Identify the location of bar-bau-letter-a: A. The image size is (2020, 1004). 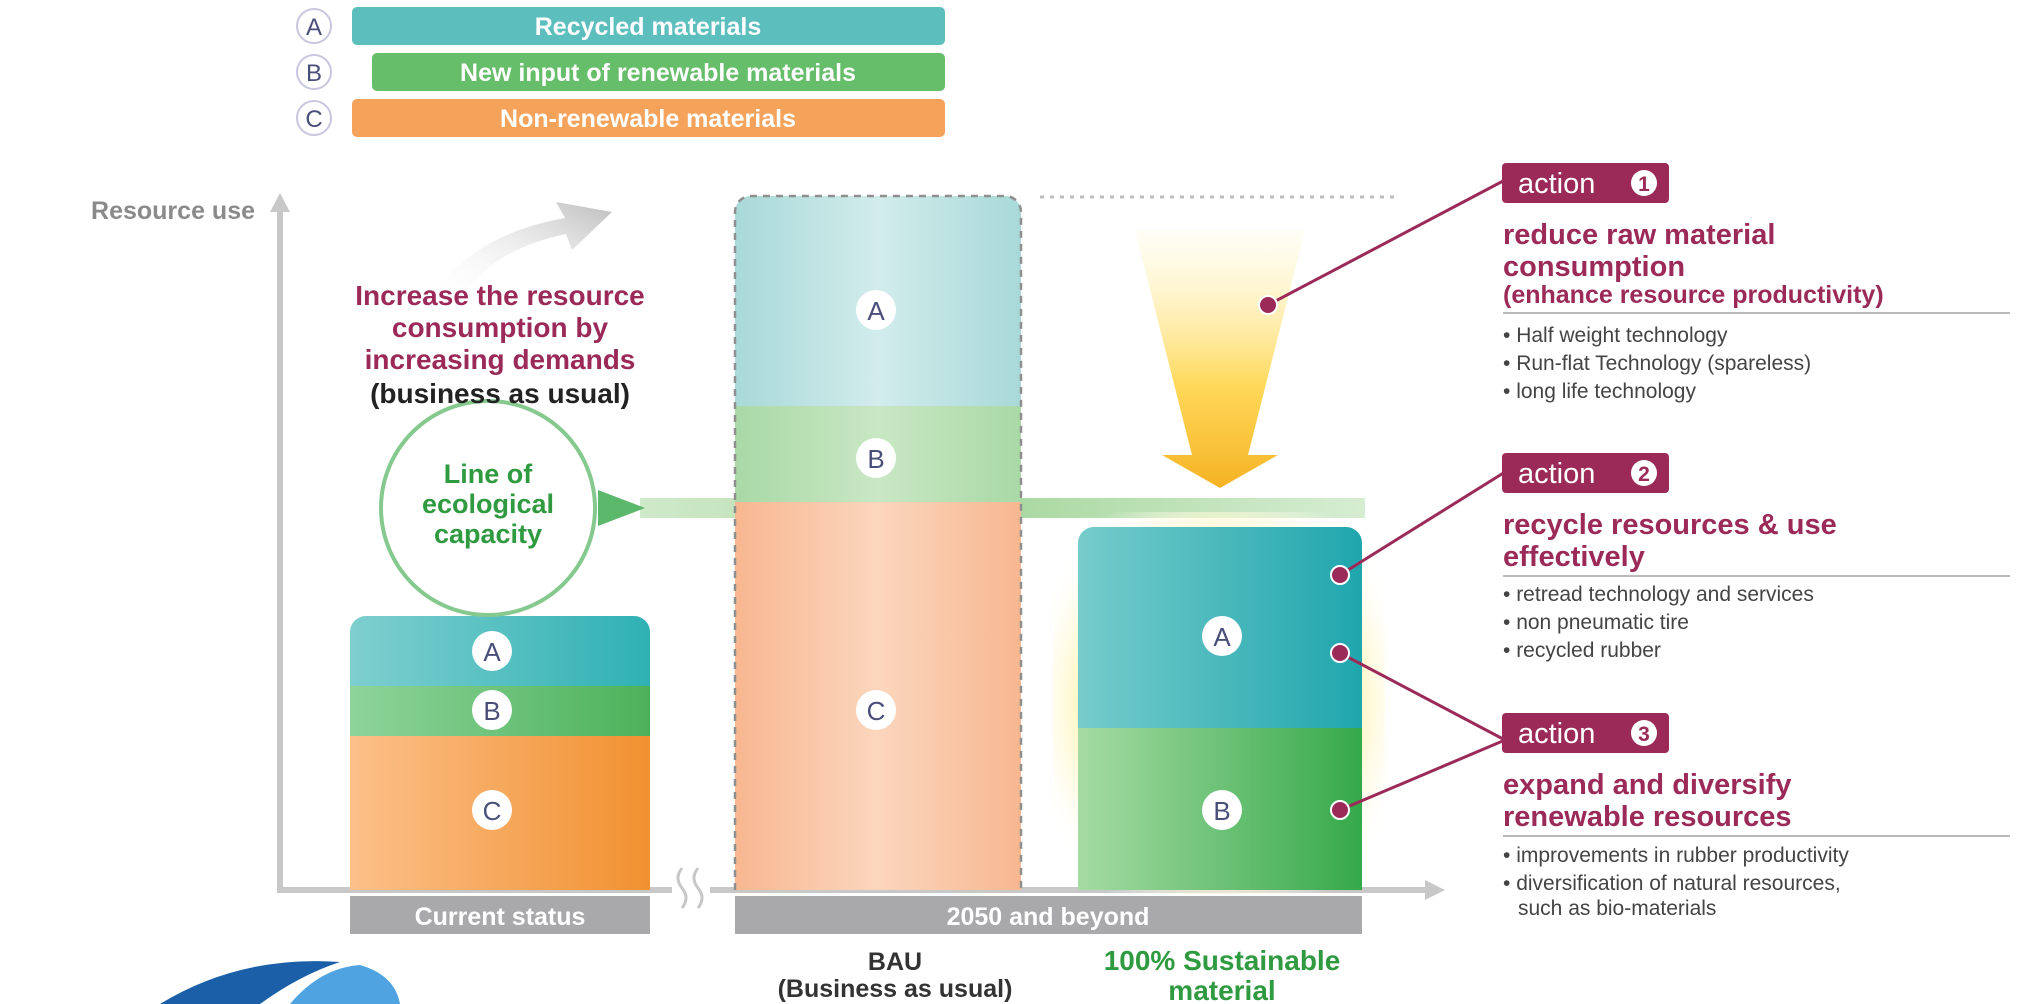
(876, 311).